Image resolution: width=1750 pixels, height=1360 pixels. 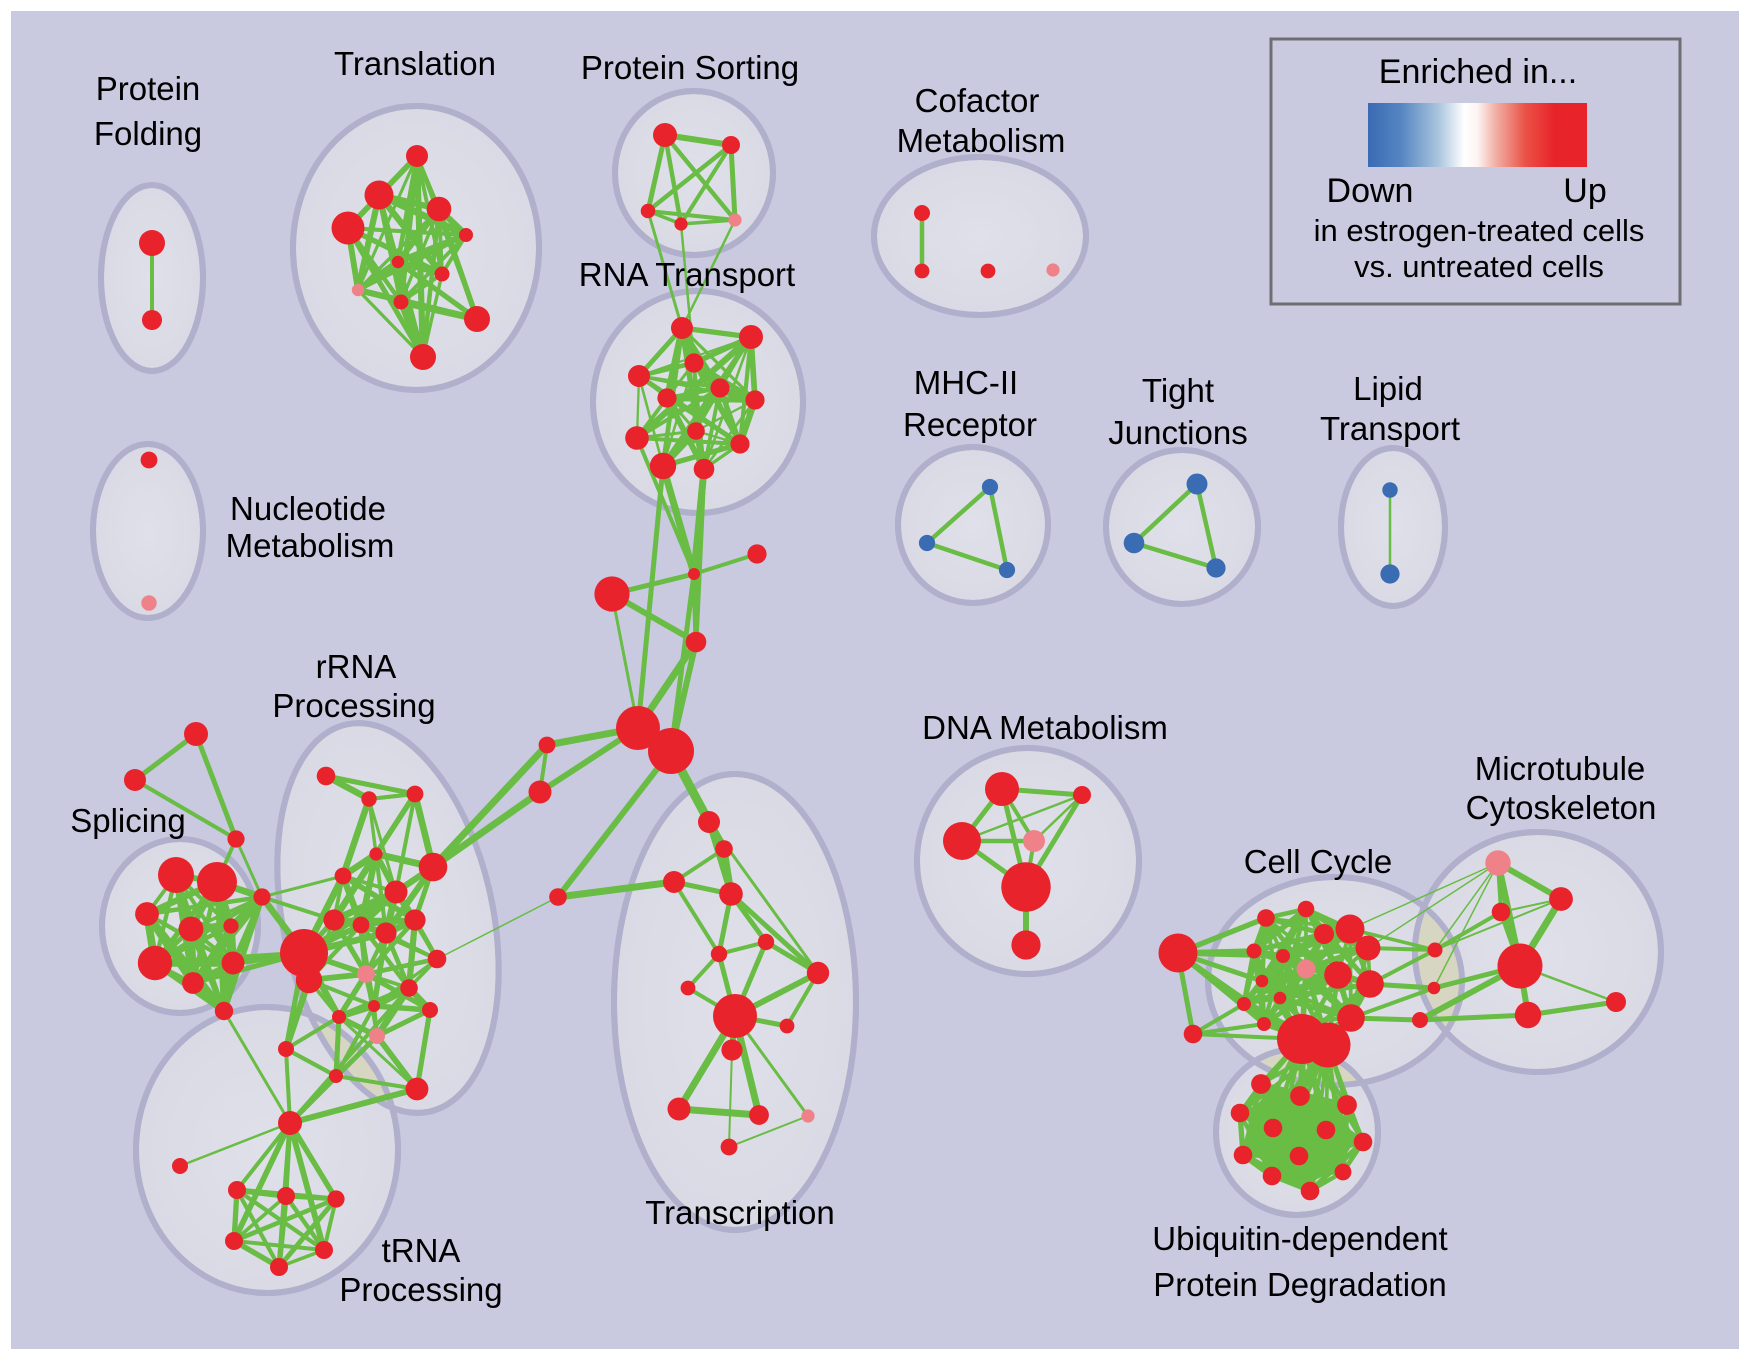 What do you see at coordinates (421, 1250) in the screenshot?
I see `svg-text: tRNA` at bounding box center [421, 1250].